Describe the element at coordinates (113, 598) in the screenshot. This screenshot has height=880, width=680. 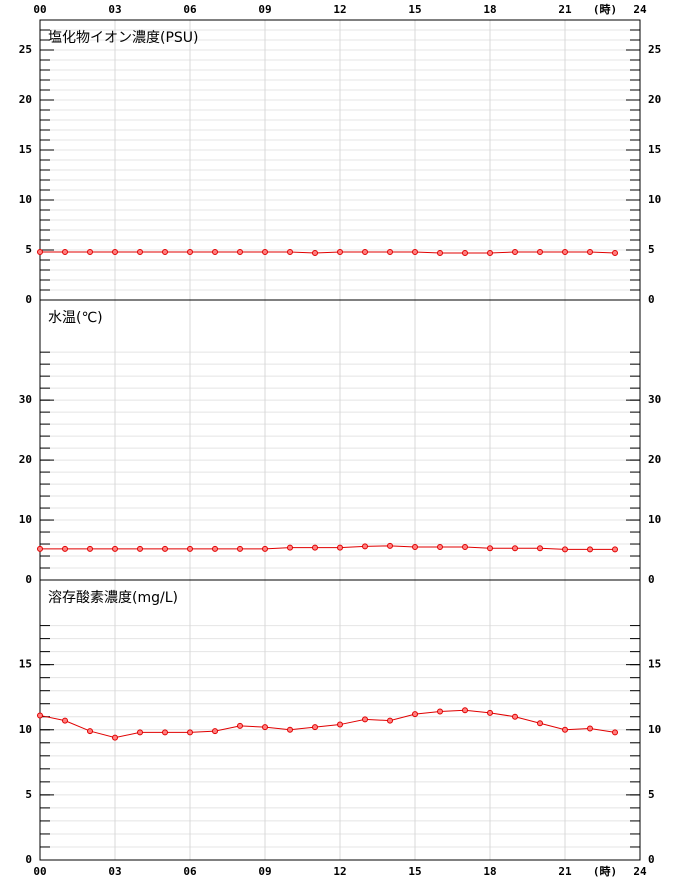
I see `panel-title: 溶存酸素濃度(mg/L)` at that location.